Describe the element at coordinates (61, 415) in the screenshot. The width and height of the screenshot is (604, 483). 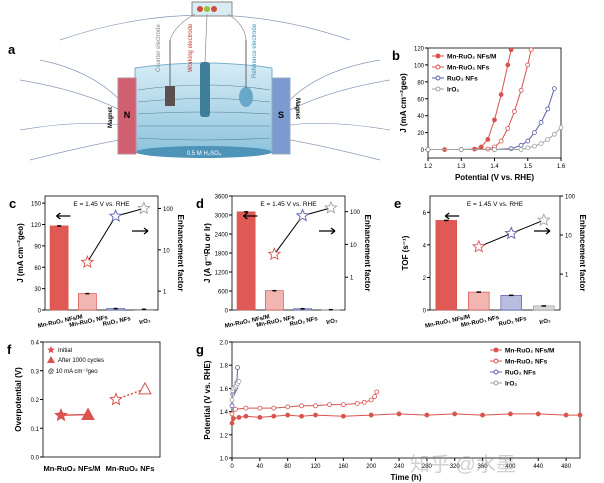
I see `initial-marker` at that location.